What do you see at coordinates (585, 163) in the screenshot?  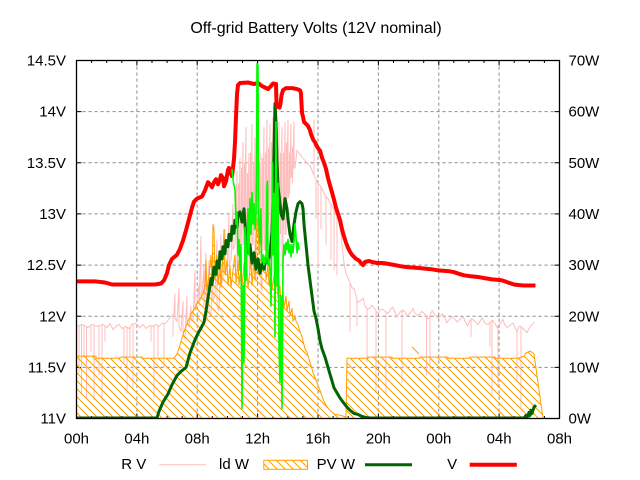 I see `svg-text: 50W` at bounding box center [585, 163].